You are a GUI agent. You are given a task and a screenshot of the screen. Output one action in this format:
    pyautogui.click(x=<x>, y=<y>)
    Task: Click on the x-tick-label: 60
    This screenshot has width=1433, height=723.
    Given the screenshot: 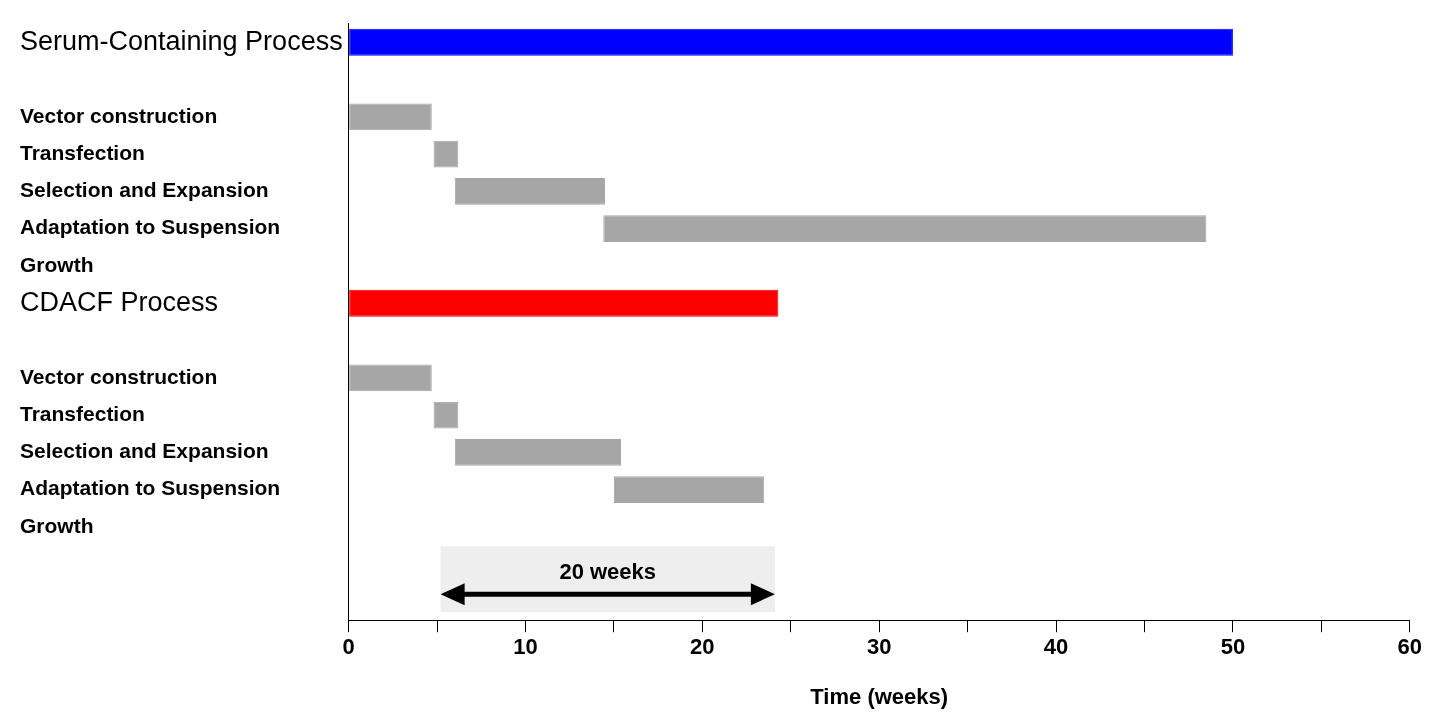 What is the action you would take?
    pyautogui.click(x=1410, y=647)
    